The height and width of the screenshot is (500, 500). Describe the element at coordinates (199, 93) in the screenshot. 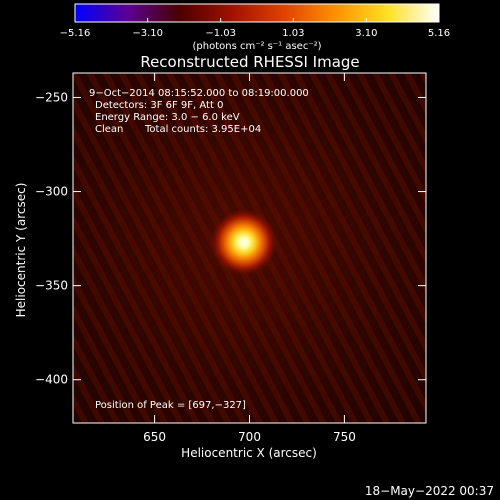

I see `annotation-time-range: 9−Oct−2014 08:15:52.000 to 08:19:00.000` at that location.